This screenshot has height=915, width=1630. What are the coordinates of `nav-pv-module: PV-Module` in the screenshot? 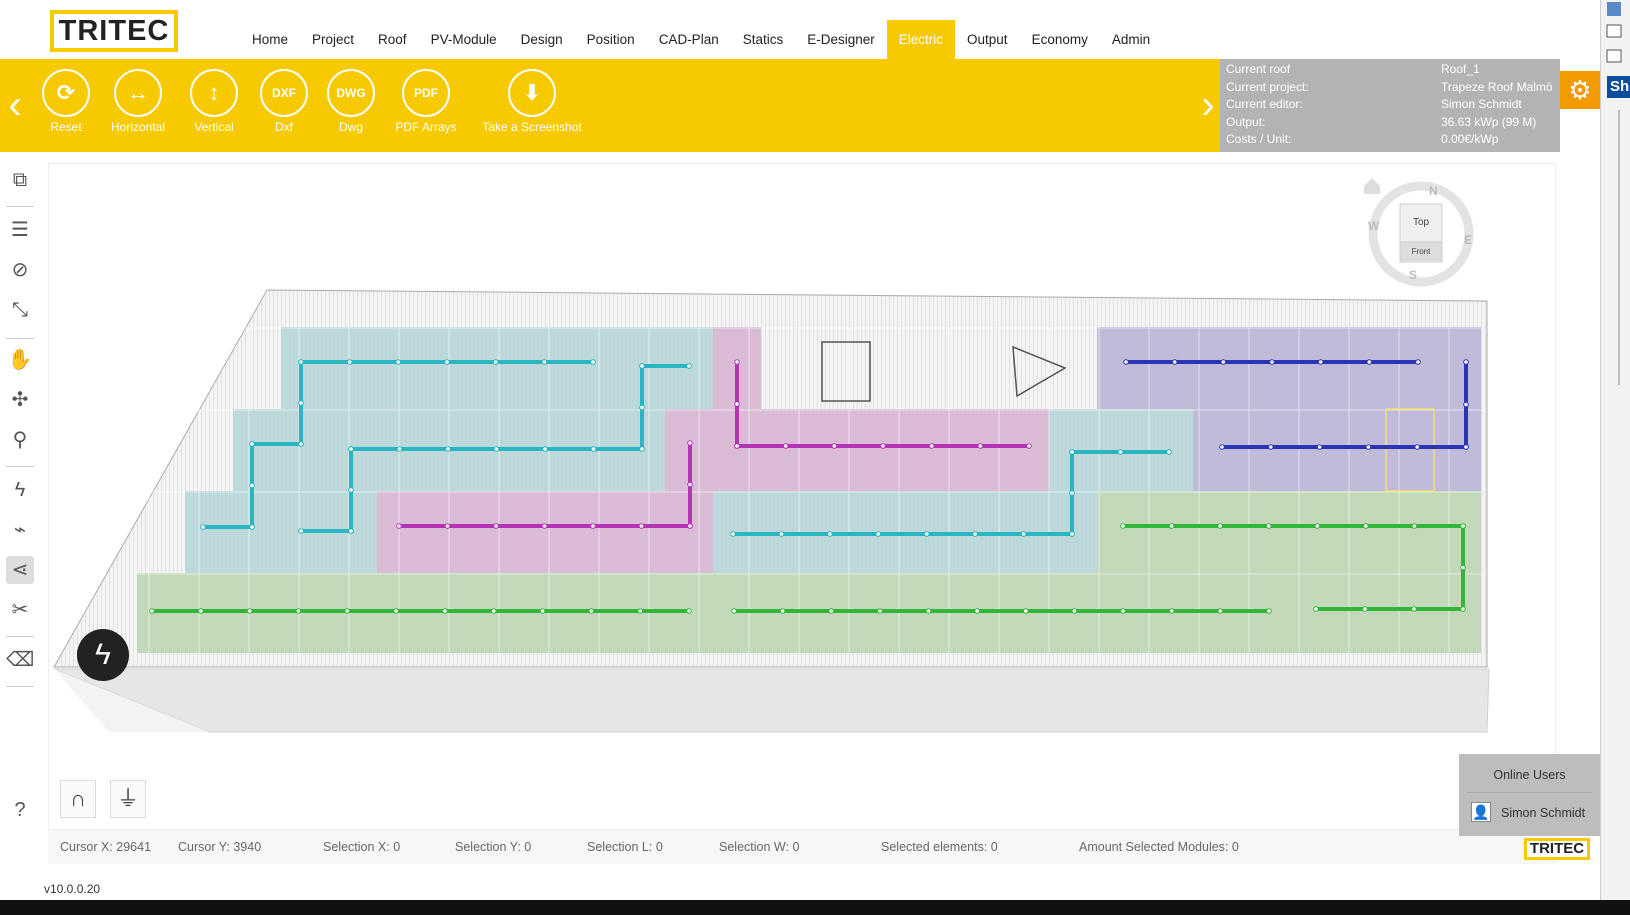 It's located at (463, 39).